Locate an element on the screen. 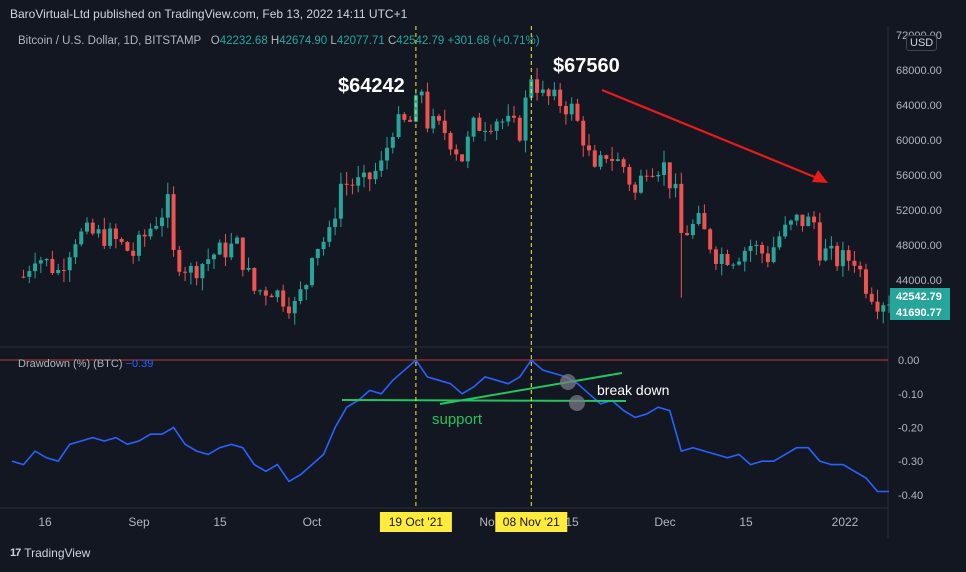 The width and height of the screenshot is (966, 572). time-tick-label: Dec is located at coordinates (664, 522).